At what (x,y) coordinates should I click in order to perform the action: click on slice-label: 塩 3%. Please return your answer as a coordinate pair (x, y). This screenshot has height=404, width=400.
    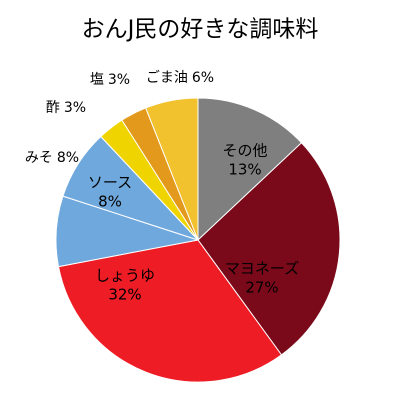
    Looking at the image, I should click on (110, 80).